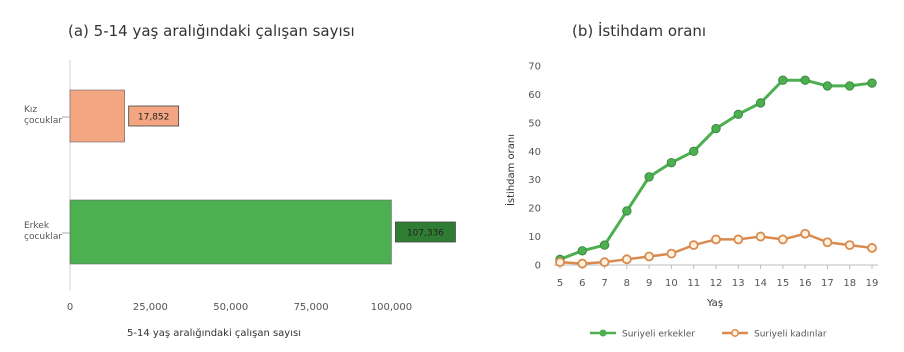  I want to click on bar-chart-title: (a) 5-14 yaş aralığındaki çalışan sayısı, so click(211, 31).